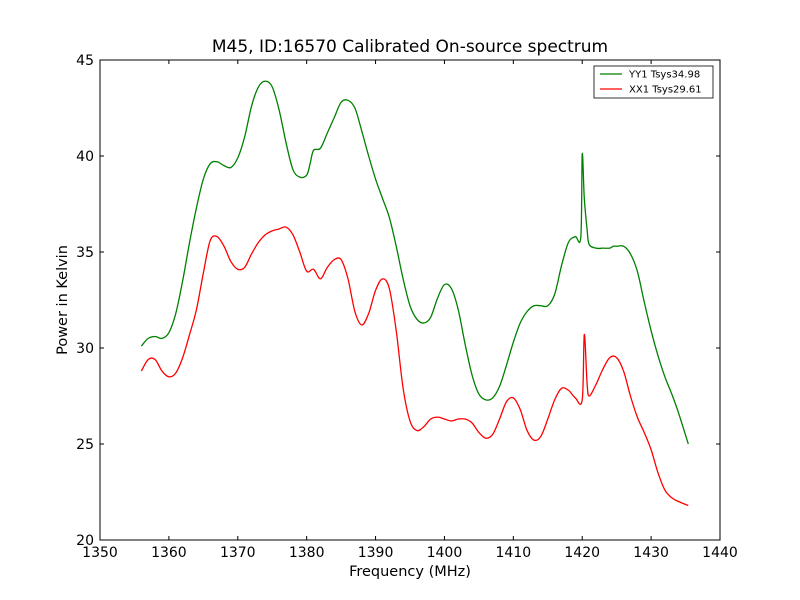 Image resolution: width=800 pixels, height=600 pixels. I want to click on legend-box, so click(653, 82).